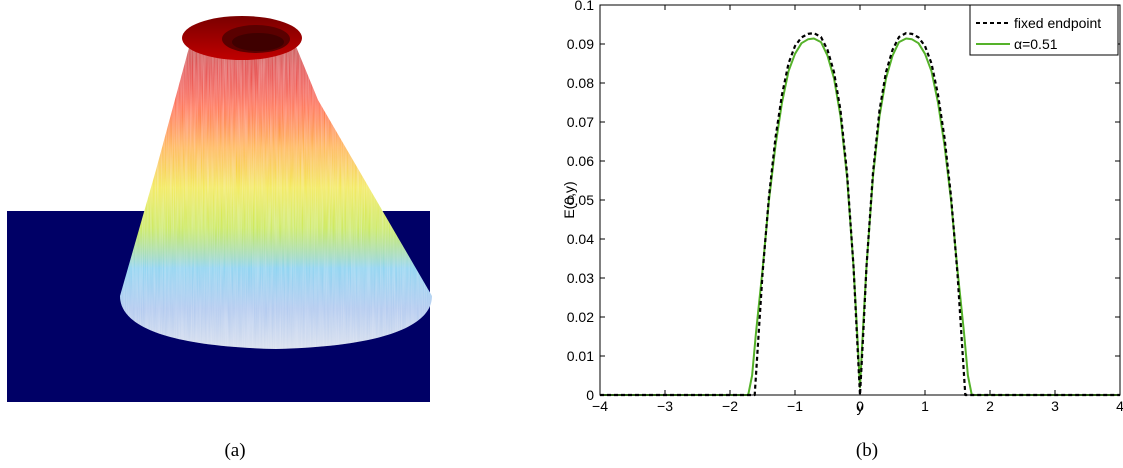  I want to click on legend: fixed endpoint α=0.51, so click(1044, 30).